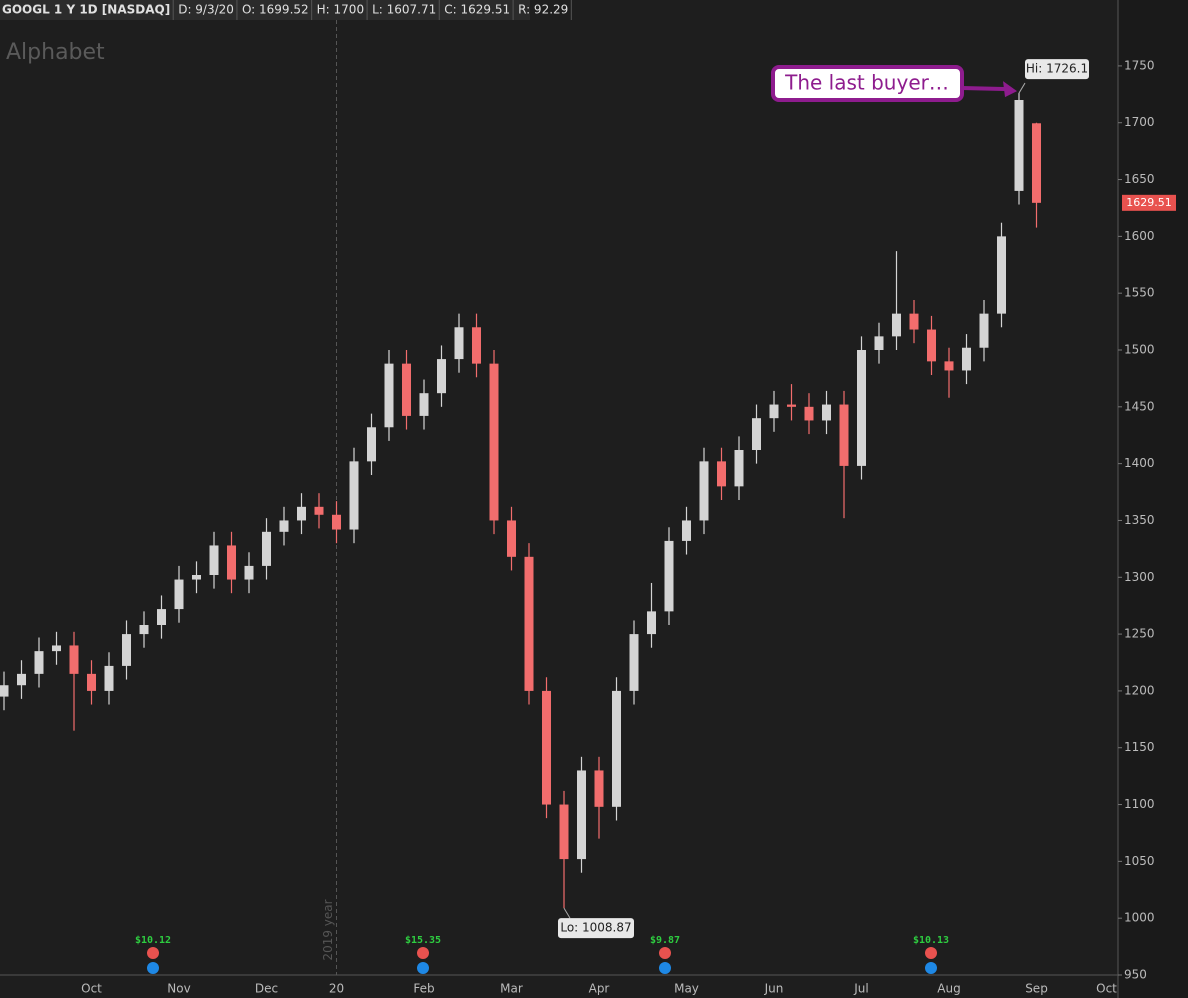 Image resolution: width=1188 pixels, height=998 pixels. I want to click on y-tick-label: 1600, so click(1139, 236).